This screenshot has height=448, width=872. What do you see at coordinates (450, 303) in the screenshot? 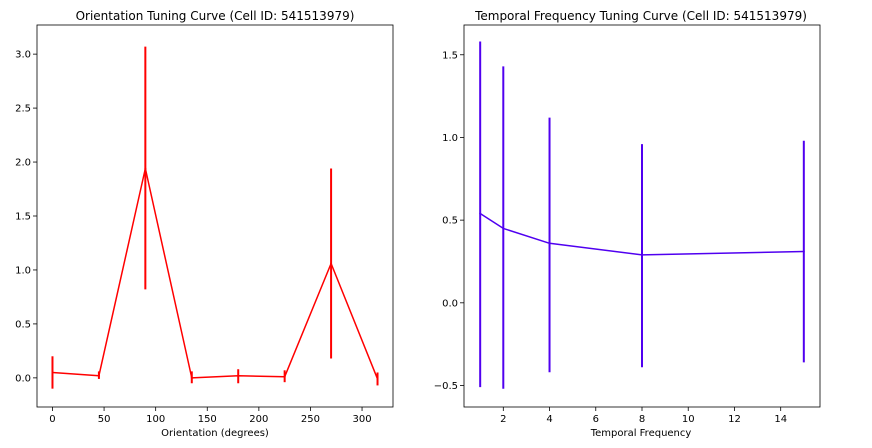
I see `temporal-frequency-y-tick-label: 0.0` at bounding box center [450, 303].